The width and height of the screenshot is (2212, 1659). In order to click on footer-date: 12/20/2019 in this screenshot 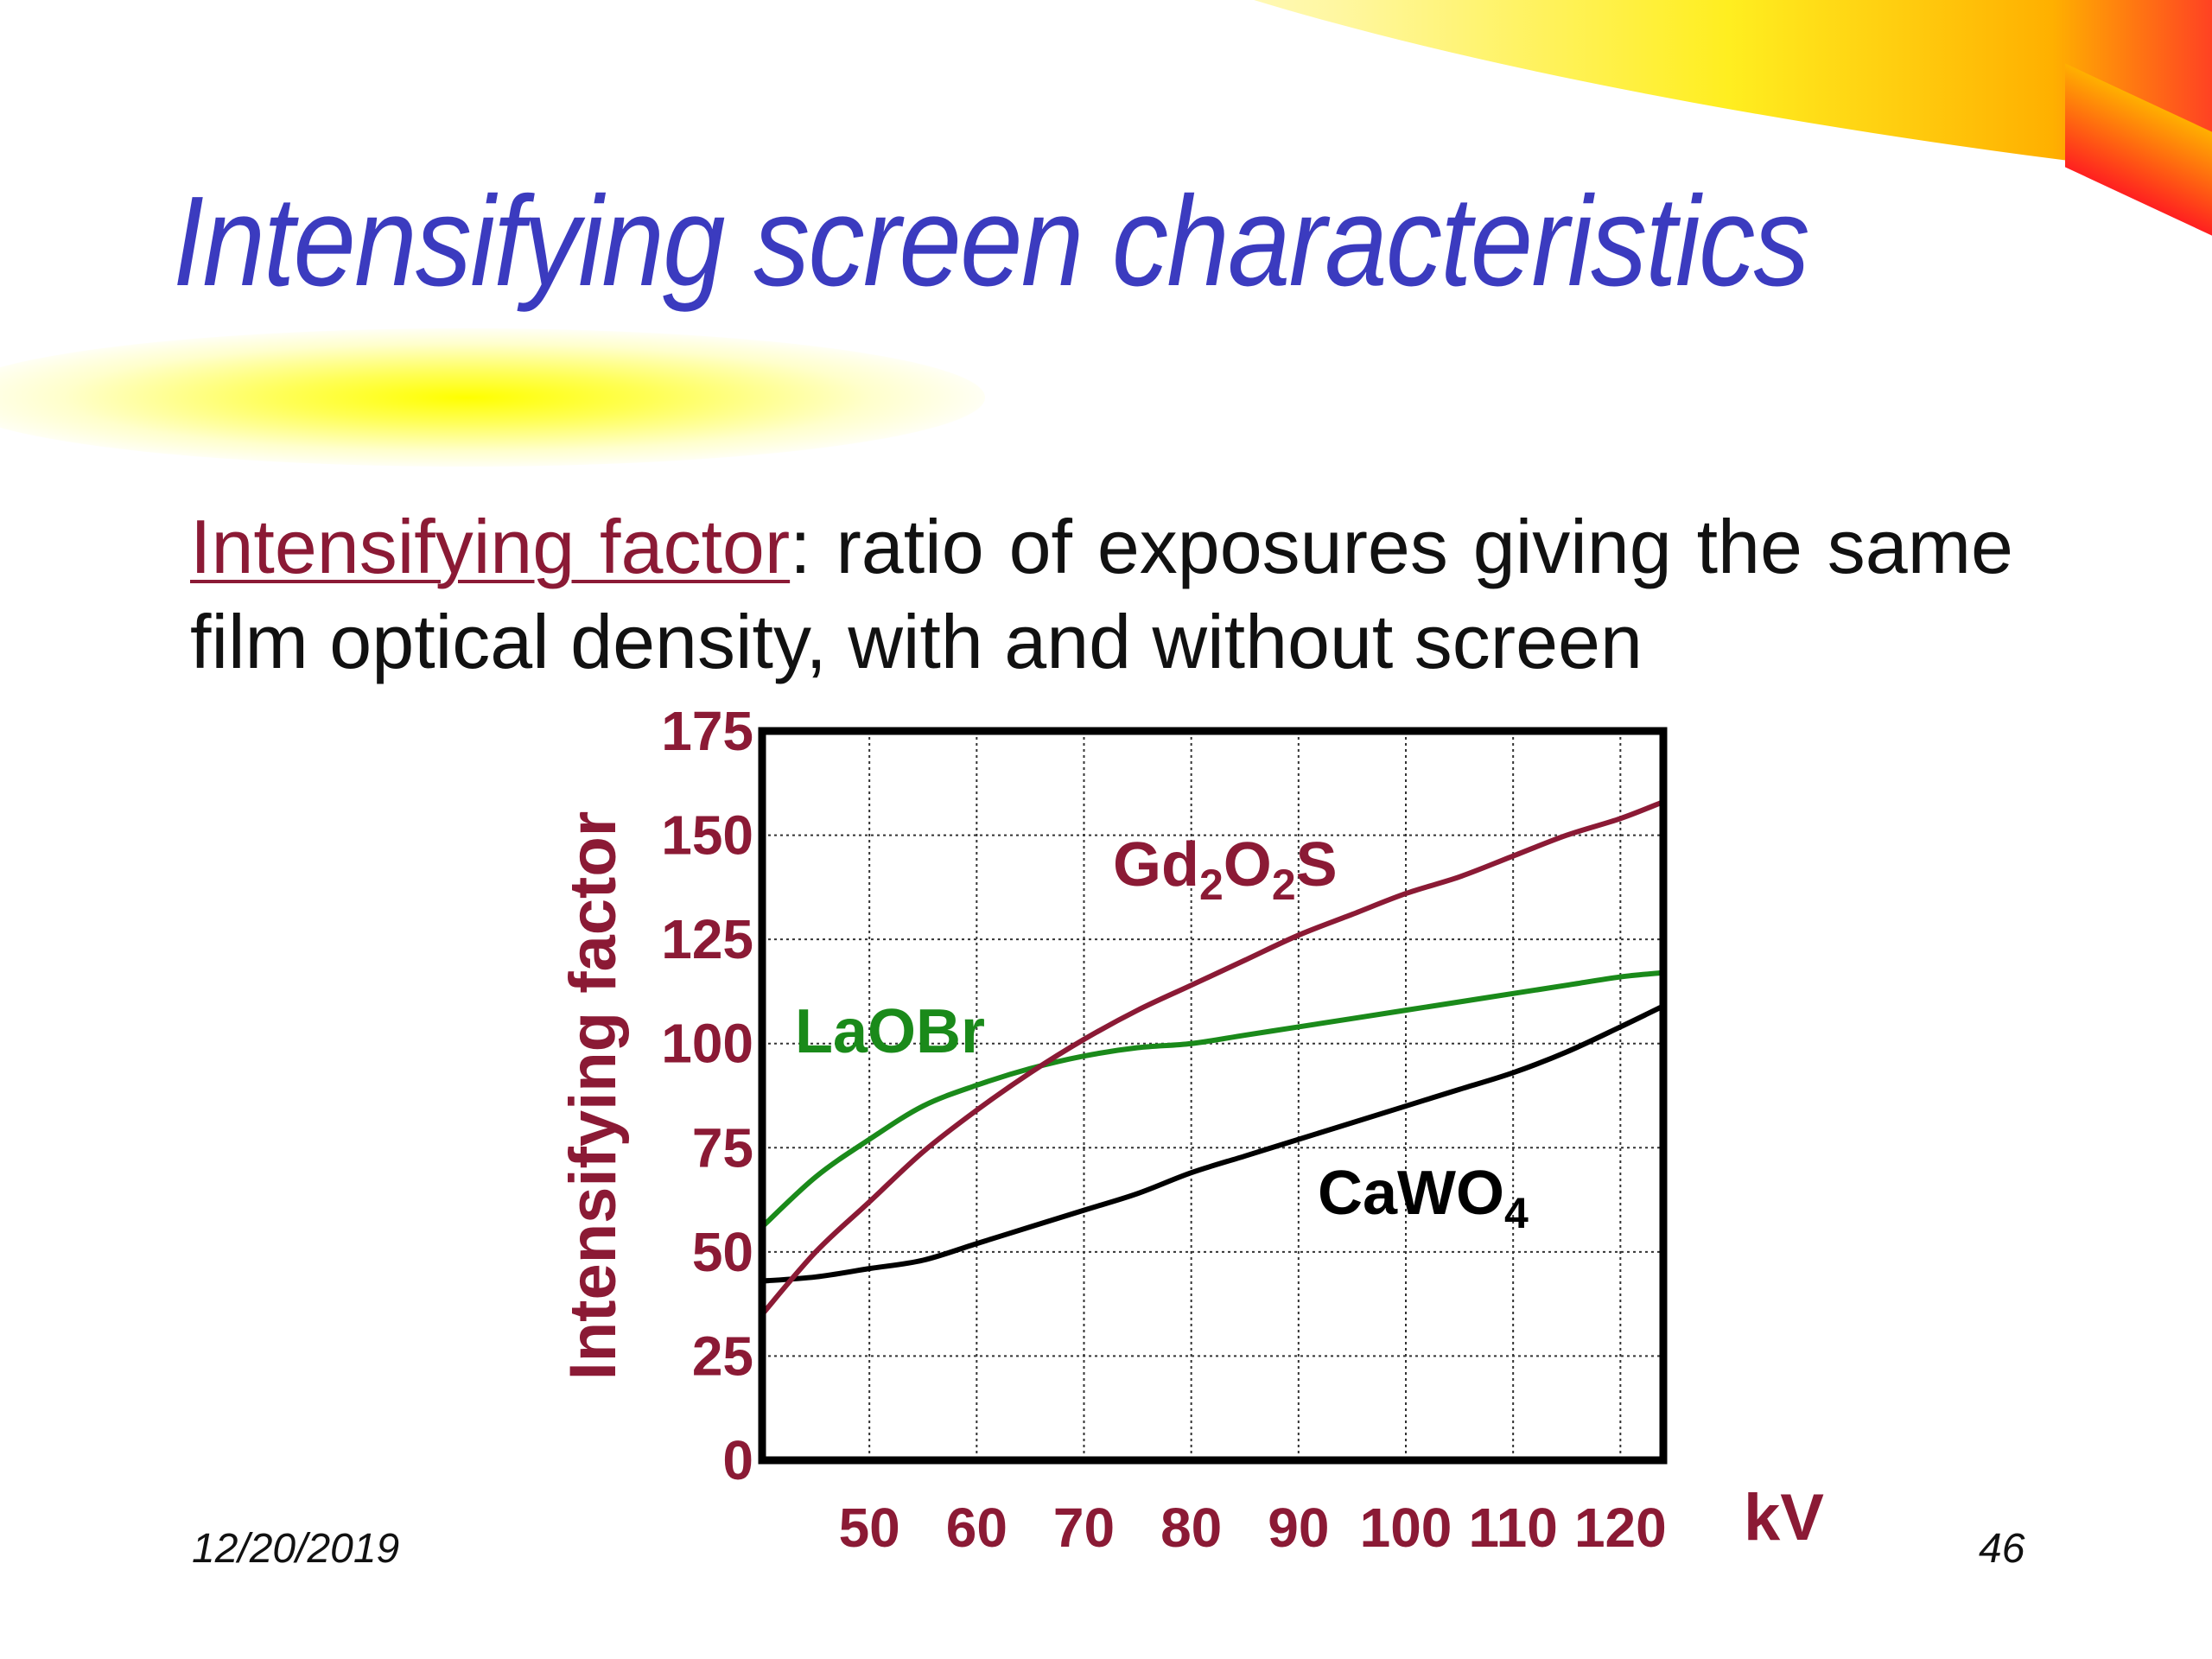, I will do `click(296, 1549)`.